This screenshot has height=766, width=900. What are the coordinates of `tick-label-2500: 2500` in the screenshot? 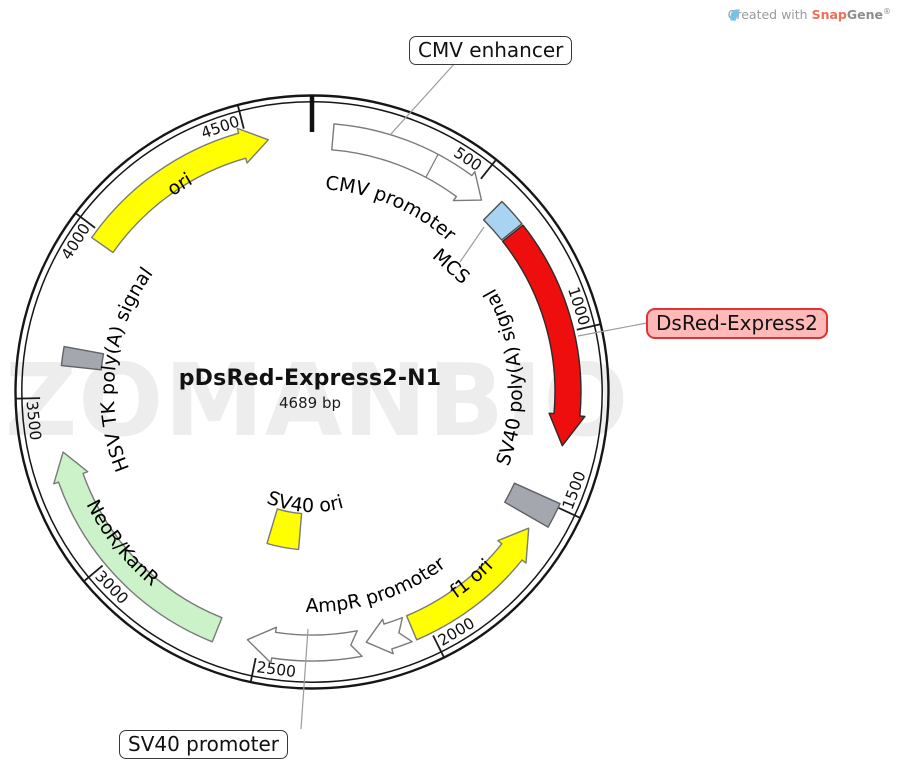 It's located at (276, 669).